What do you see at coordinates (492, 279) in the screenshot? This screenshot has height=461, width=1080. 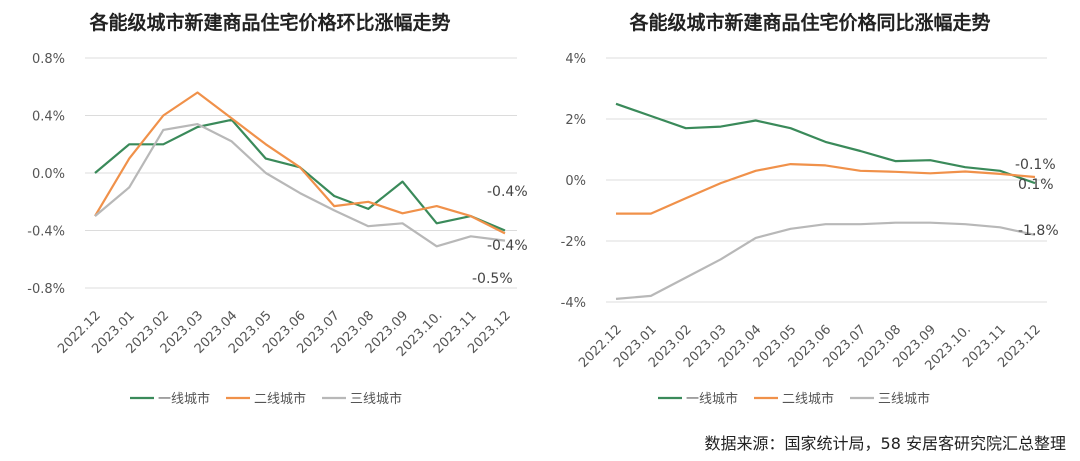 I see `data-label: -0.5%` at bounding box center [492, 279].